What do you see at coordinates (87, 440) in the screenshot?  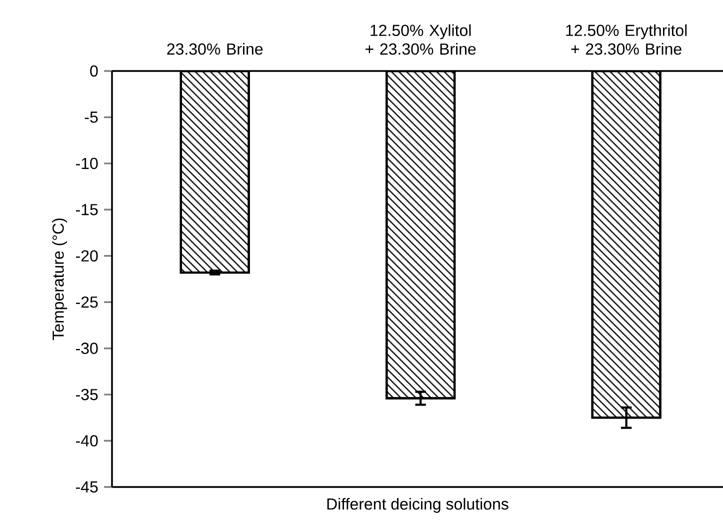 I see `y-tick-label: -40` at bounding box center [87, 440].